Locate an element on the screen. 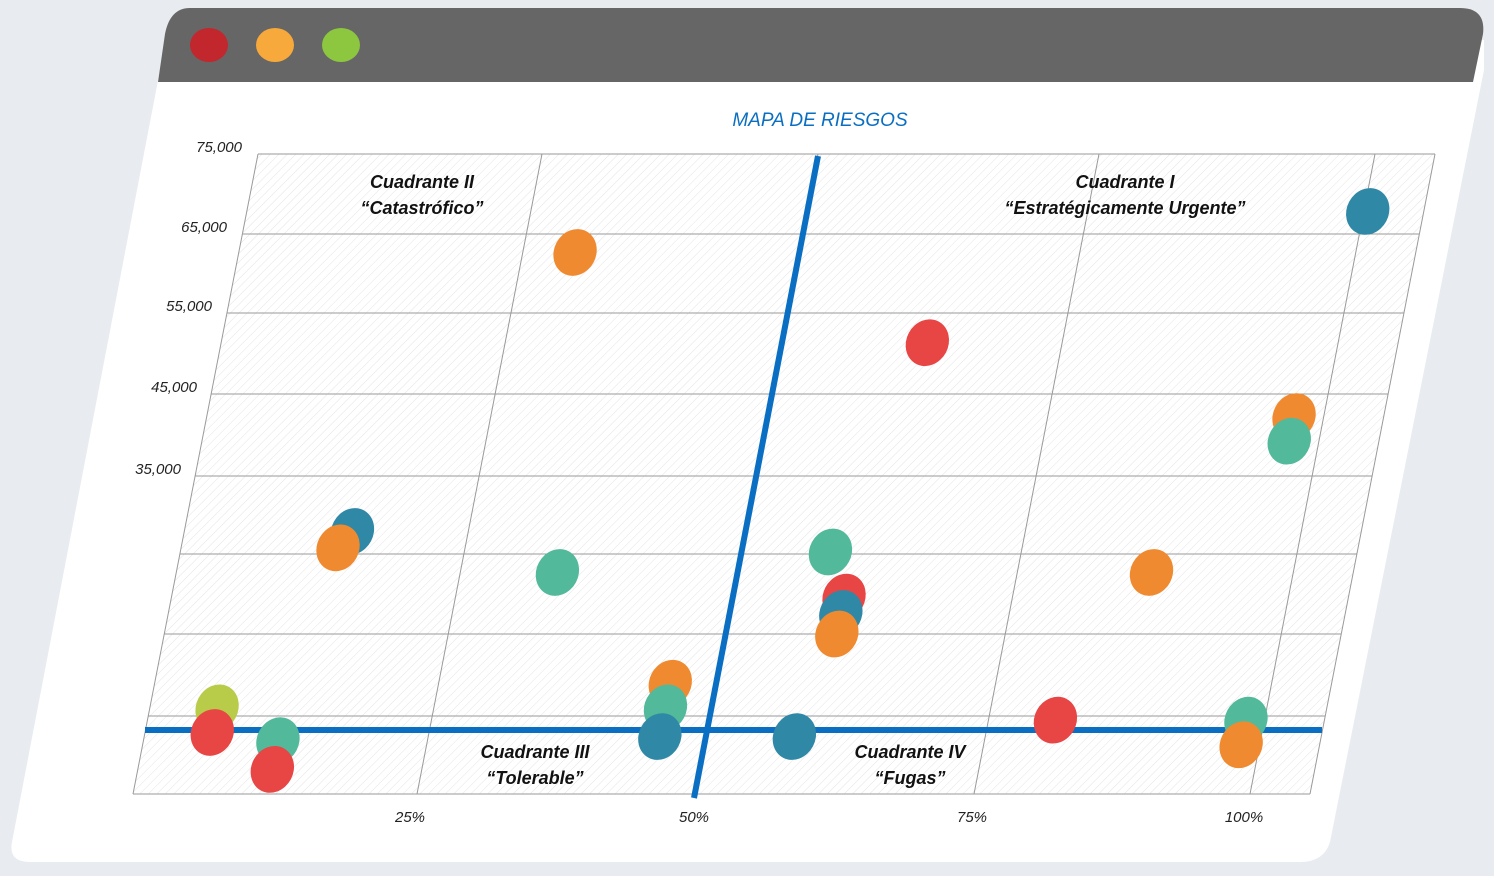 The image size is (1494, 876). minimize-window-button is located at coordinates (275, 45).